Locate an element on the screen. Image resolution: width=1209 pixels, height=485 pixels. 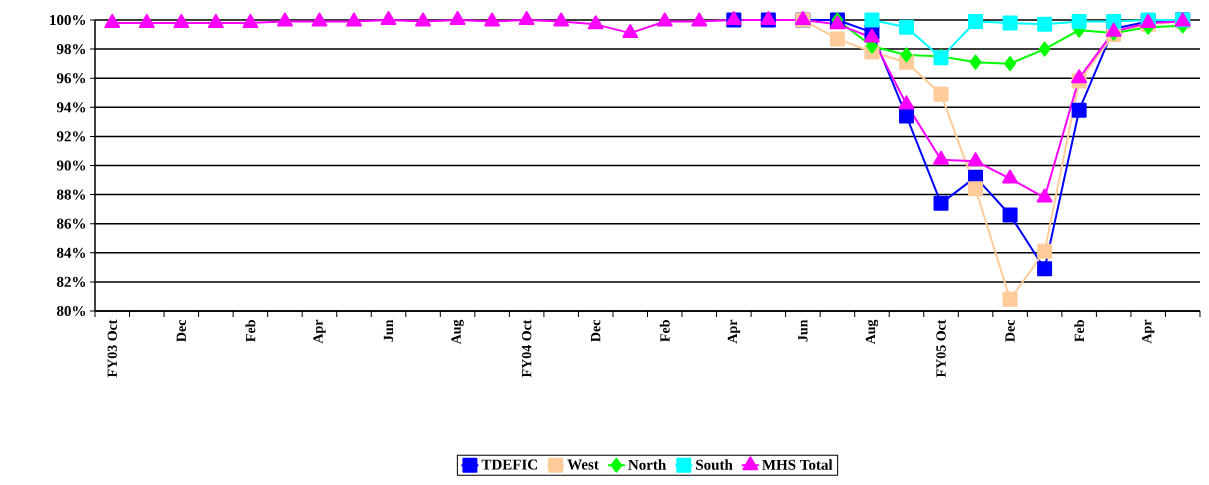
y-tick-label: 92% is located at coordinates (71, 136).